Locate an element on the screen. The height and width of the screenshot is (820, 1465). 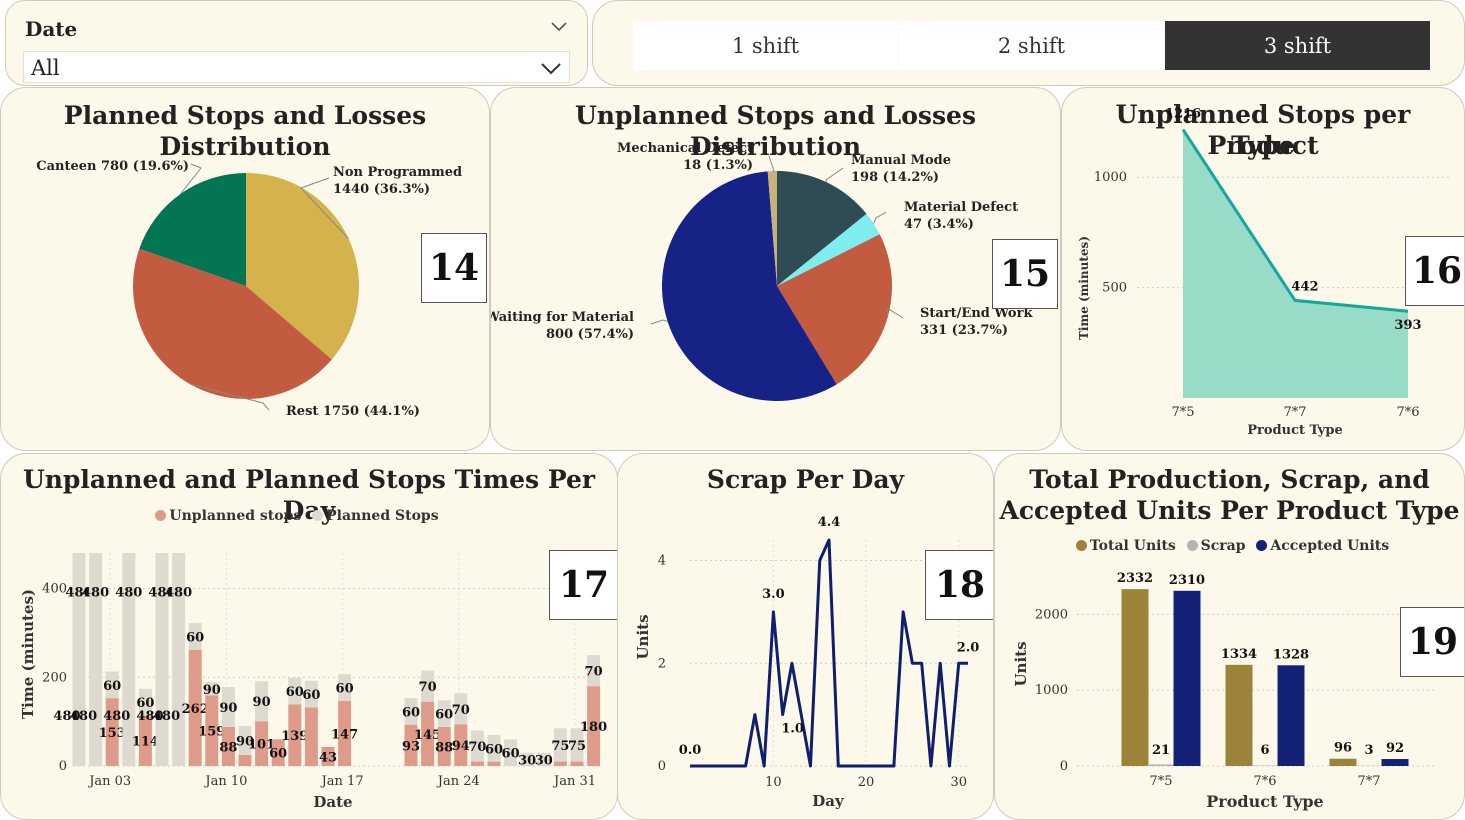
y-axis-title: Units is located at coordinates (643, 636).